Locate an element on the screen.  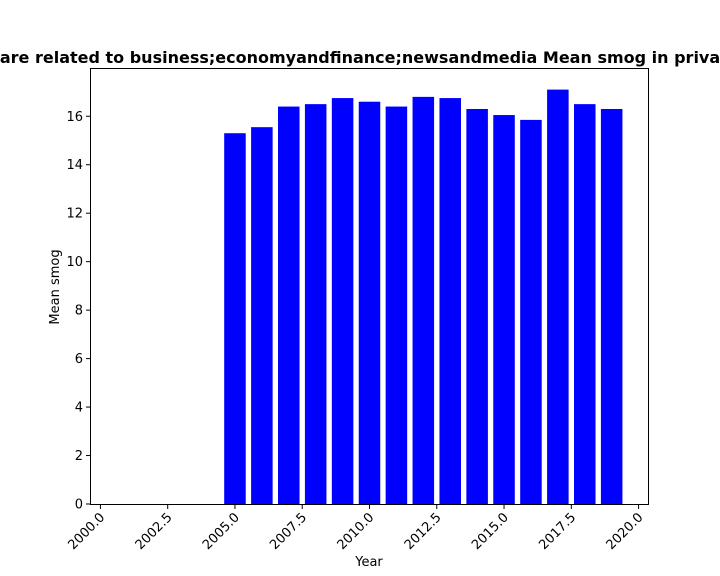
y-tick-label: 12 is located at coordinates (74, 214).